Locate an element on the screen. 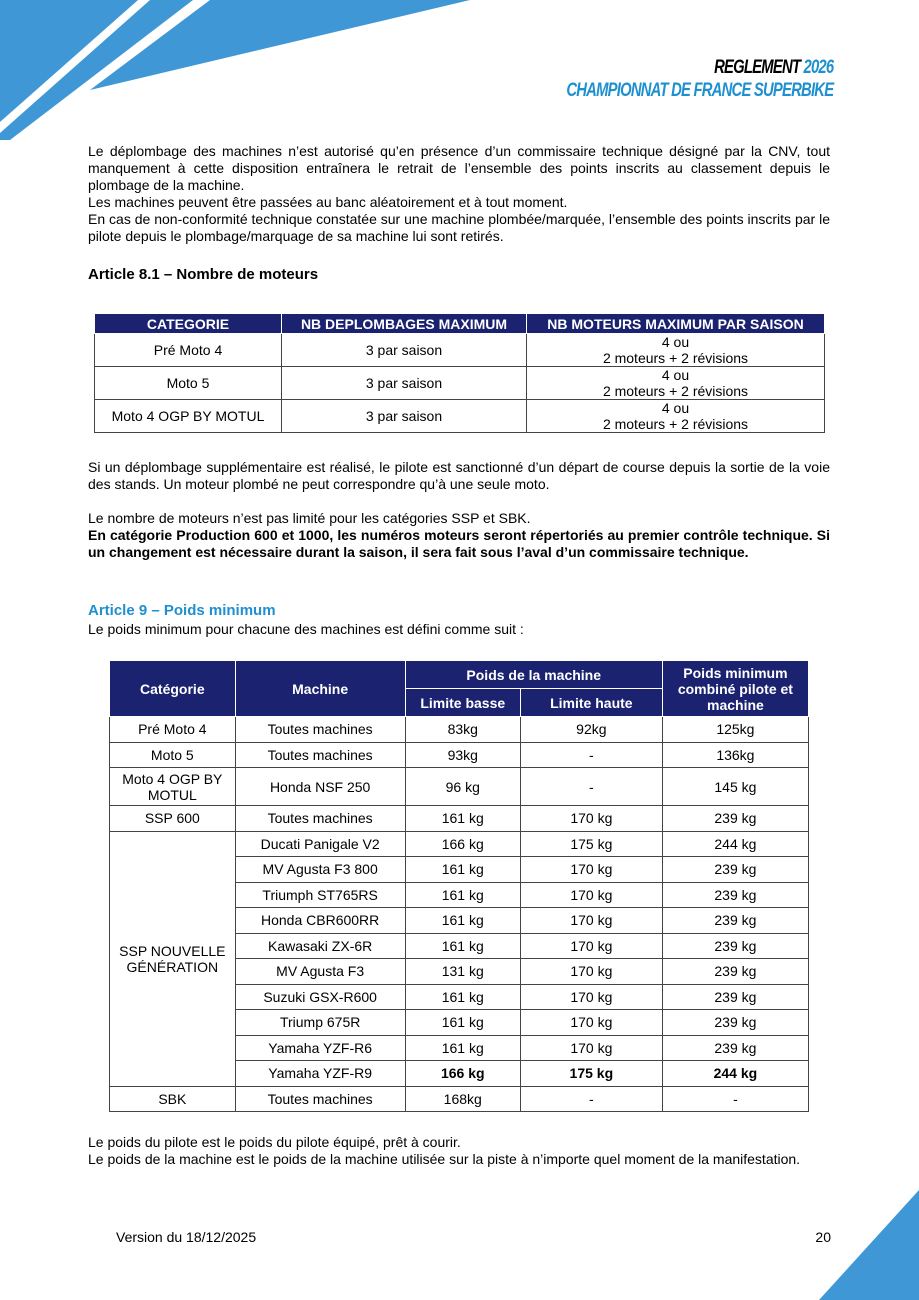 This screenshot has width=919, height=1300. cell-machine: MV Agusta F3 800 is located at coordinates (320, 869).